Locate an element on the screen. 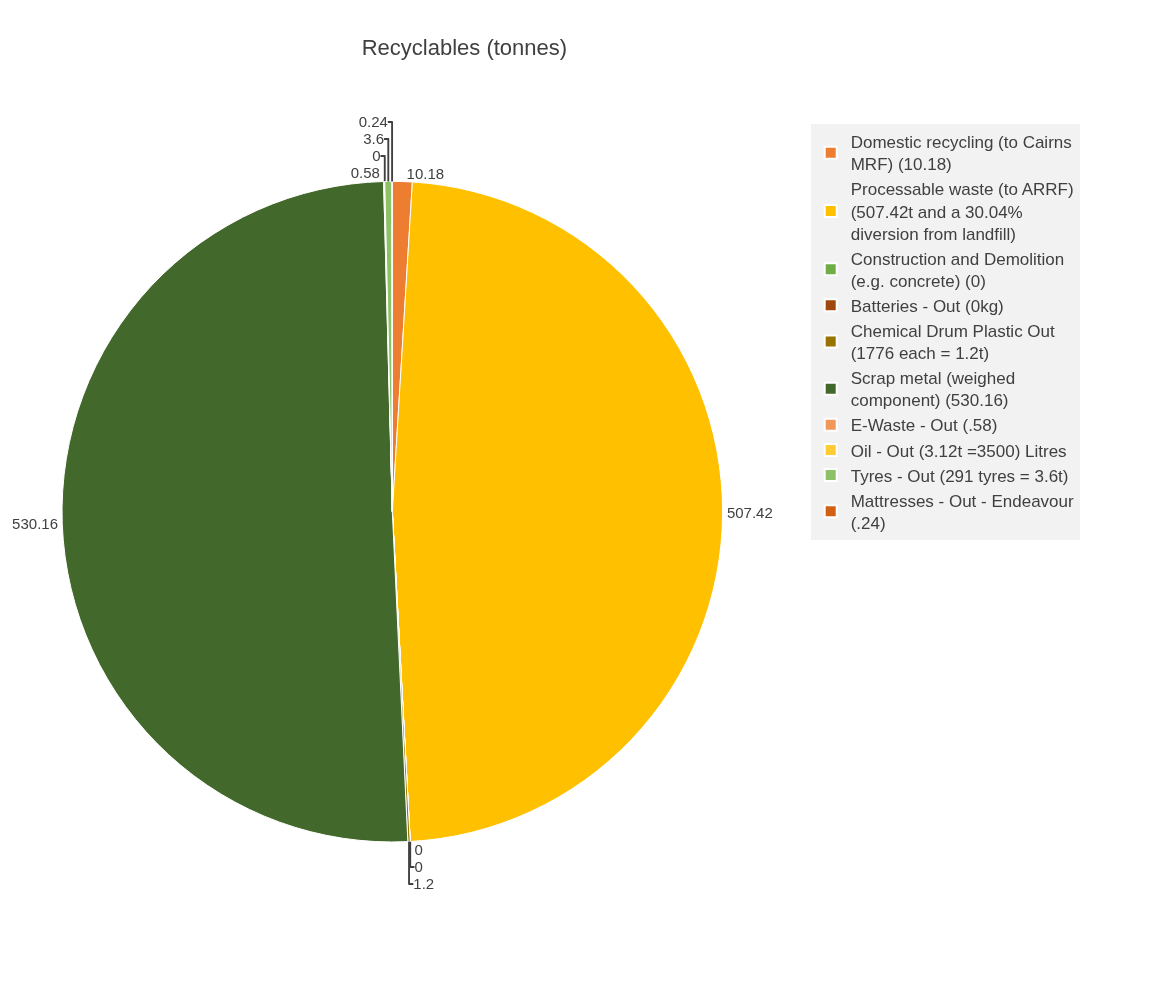 This screenshot has width=1161, height=1001. data-label: 10.18 is located at coordinates (425, 173).